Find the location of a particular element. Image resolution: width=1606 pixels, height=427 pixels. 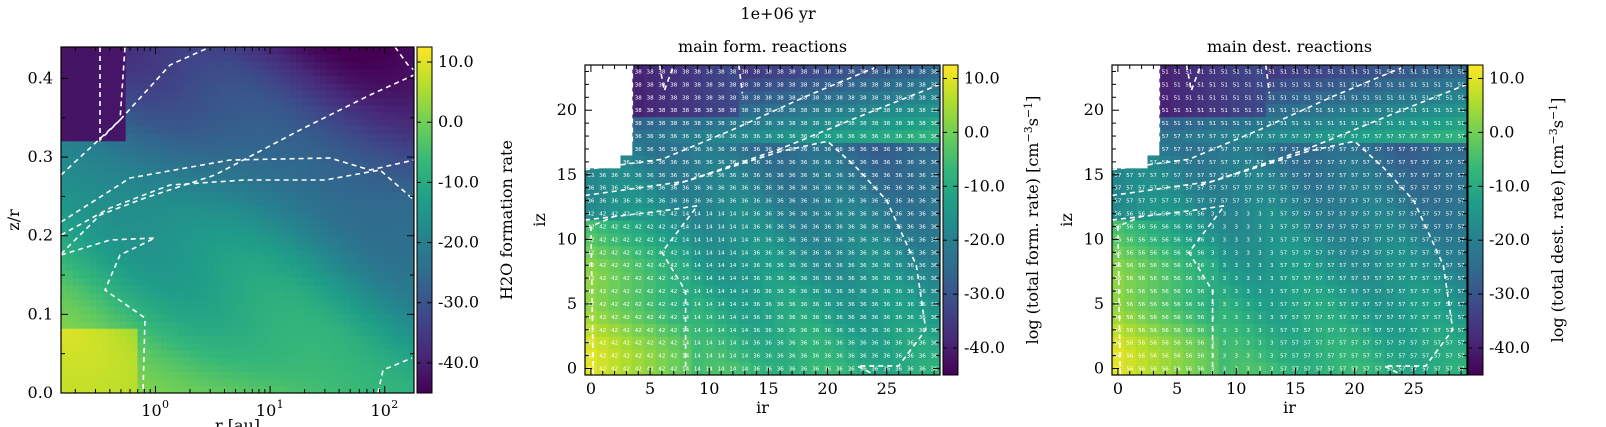

x-axis-label: r [au] is located at coordinates (237, 421).